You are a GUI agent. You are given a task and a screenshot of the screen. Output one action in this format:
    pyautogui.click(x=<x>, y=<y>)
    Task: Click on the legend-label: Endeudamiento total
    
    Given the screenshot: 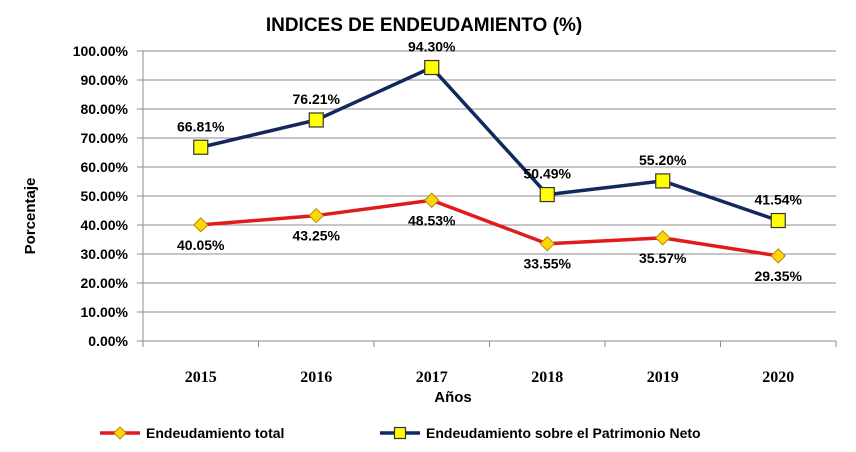 What is the action you would take?
    pyautogui.click(x=215, y=433)
    